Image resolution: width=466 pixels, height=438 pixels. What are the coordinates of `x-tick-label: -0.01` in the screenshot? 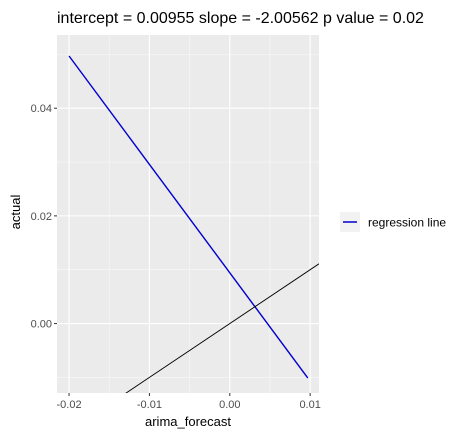 It's located at (149, 405).